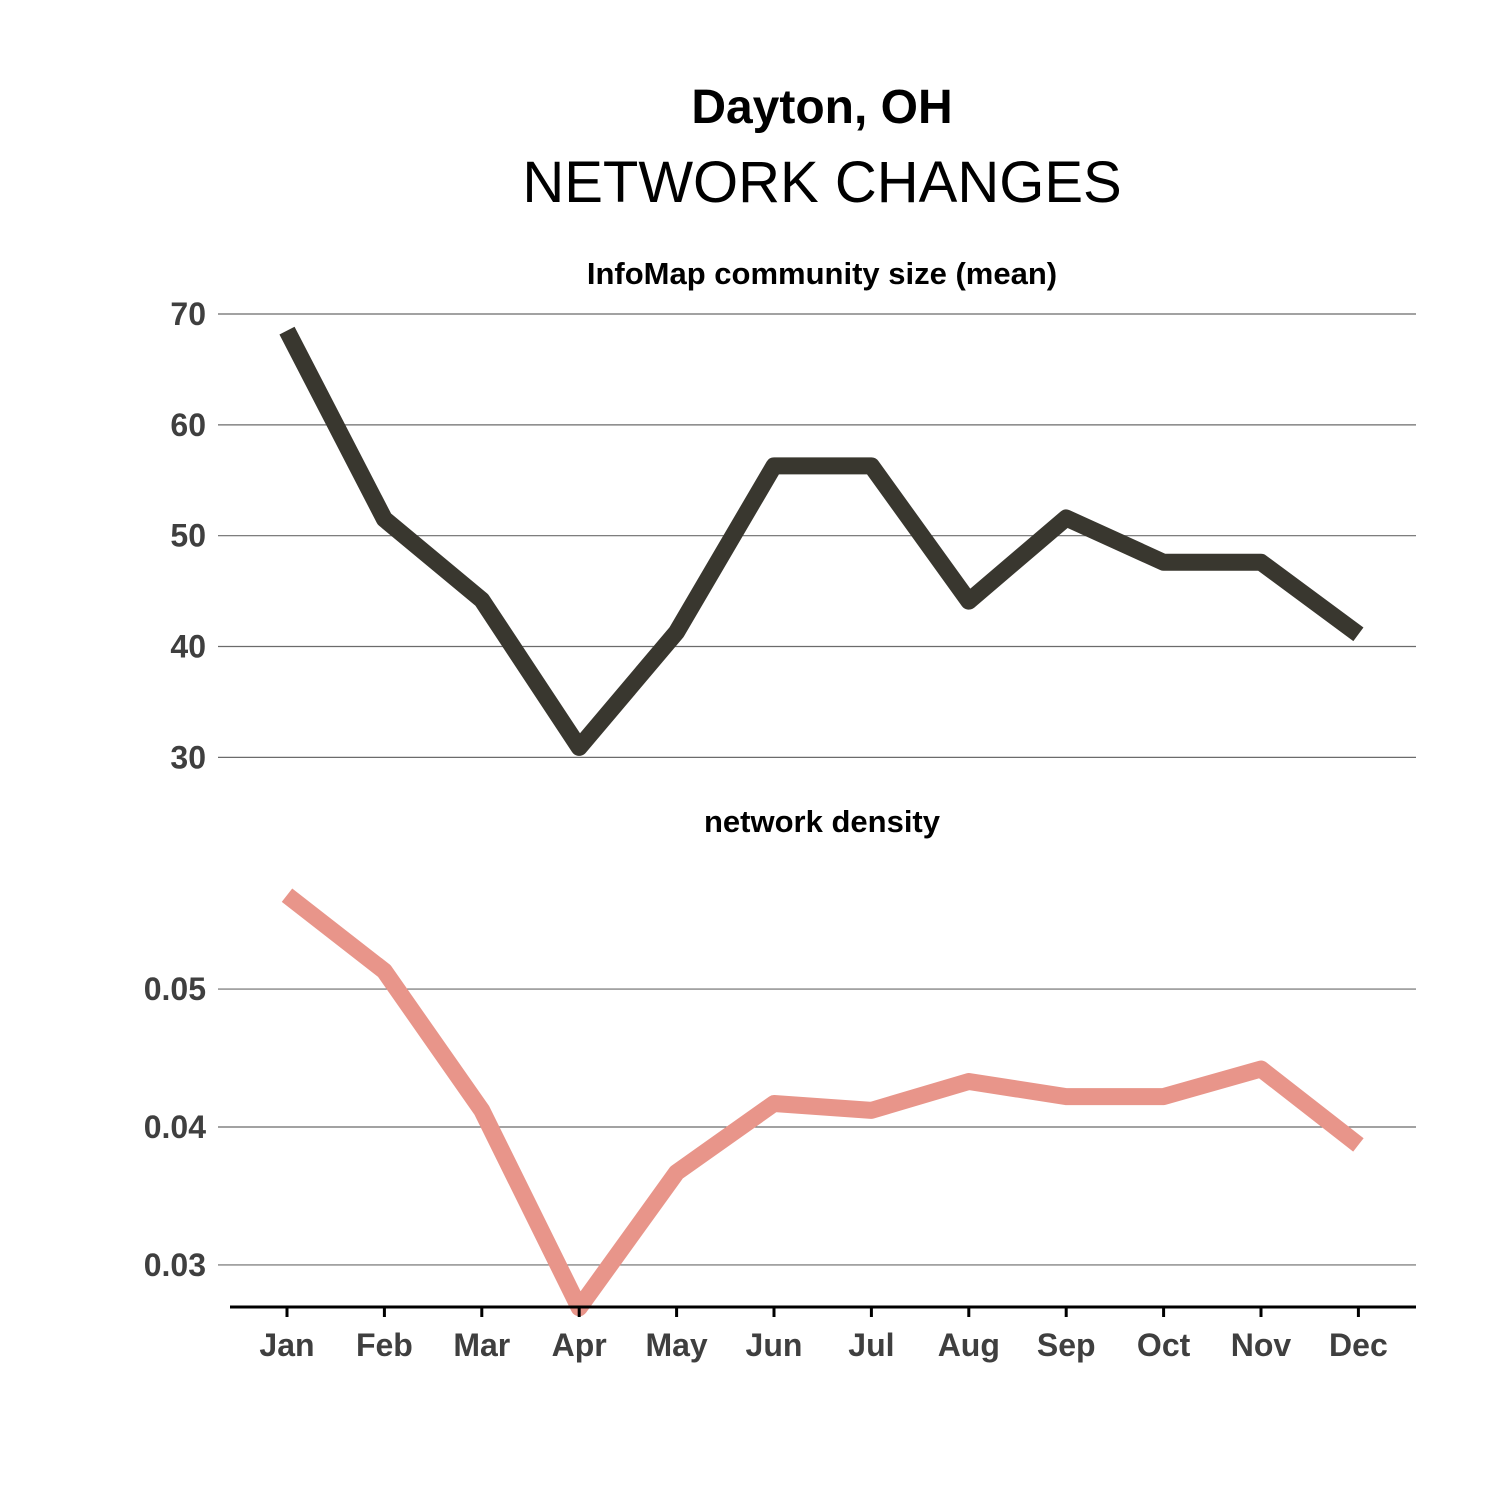  I want to click on y-tick-label: 0.05, so click(175, 989).